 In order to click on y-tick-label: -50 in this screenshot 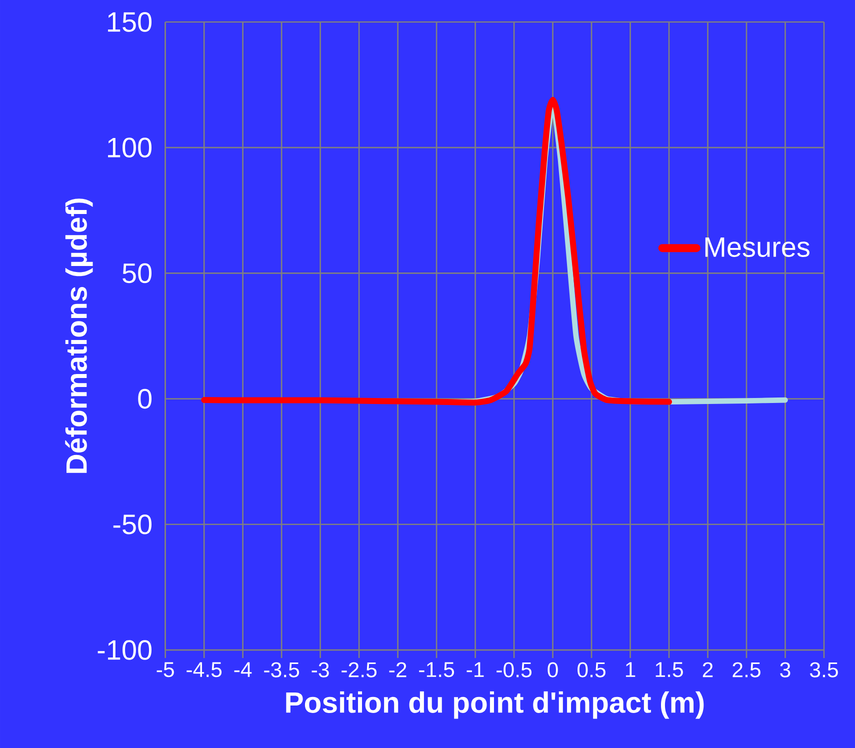, I will do `click(132, 524)`.